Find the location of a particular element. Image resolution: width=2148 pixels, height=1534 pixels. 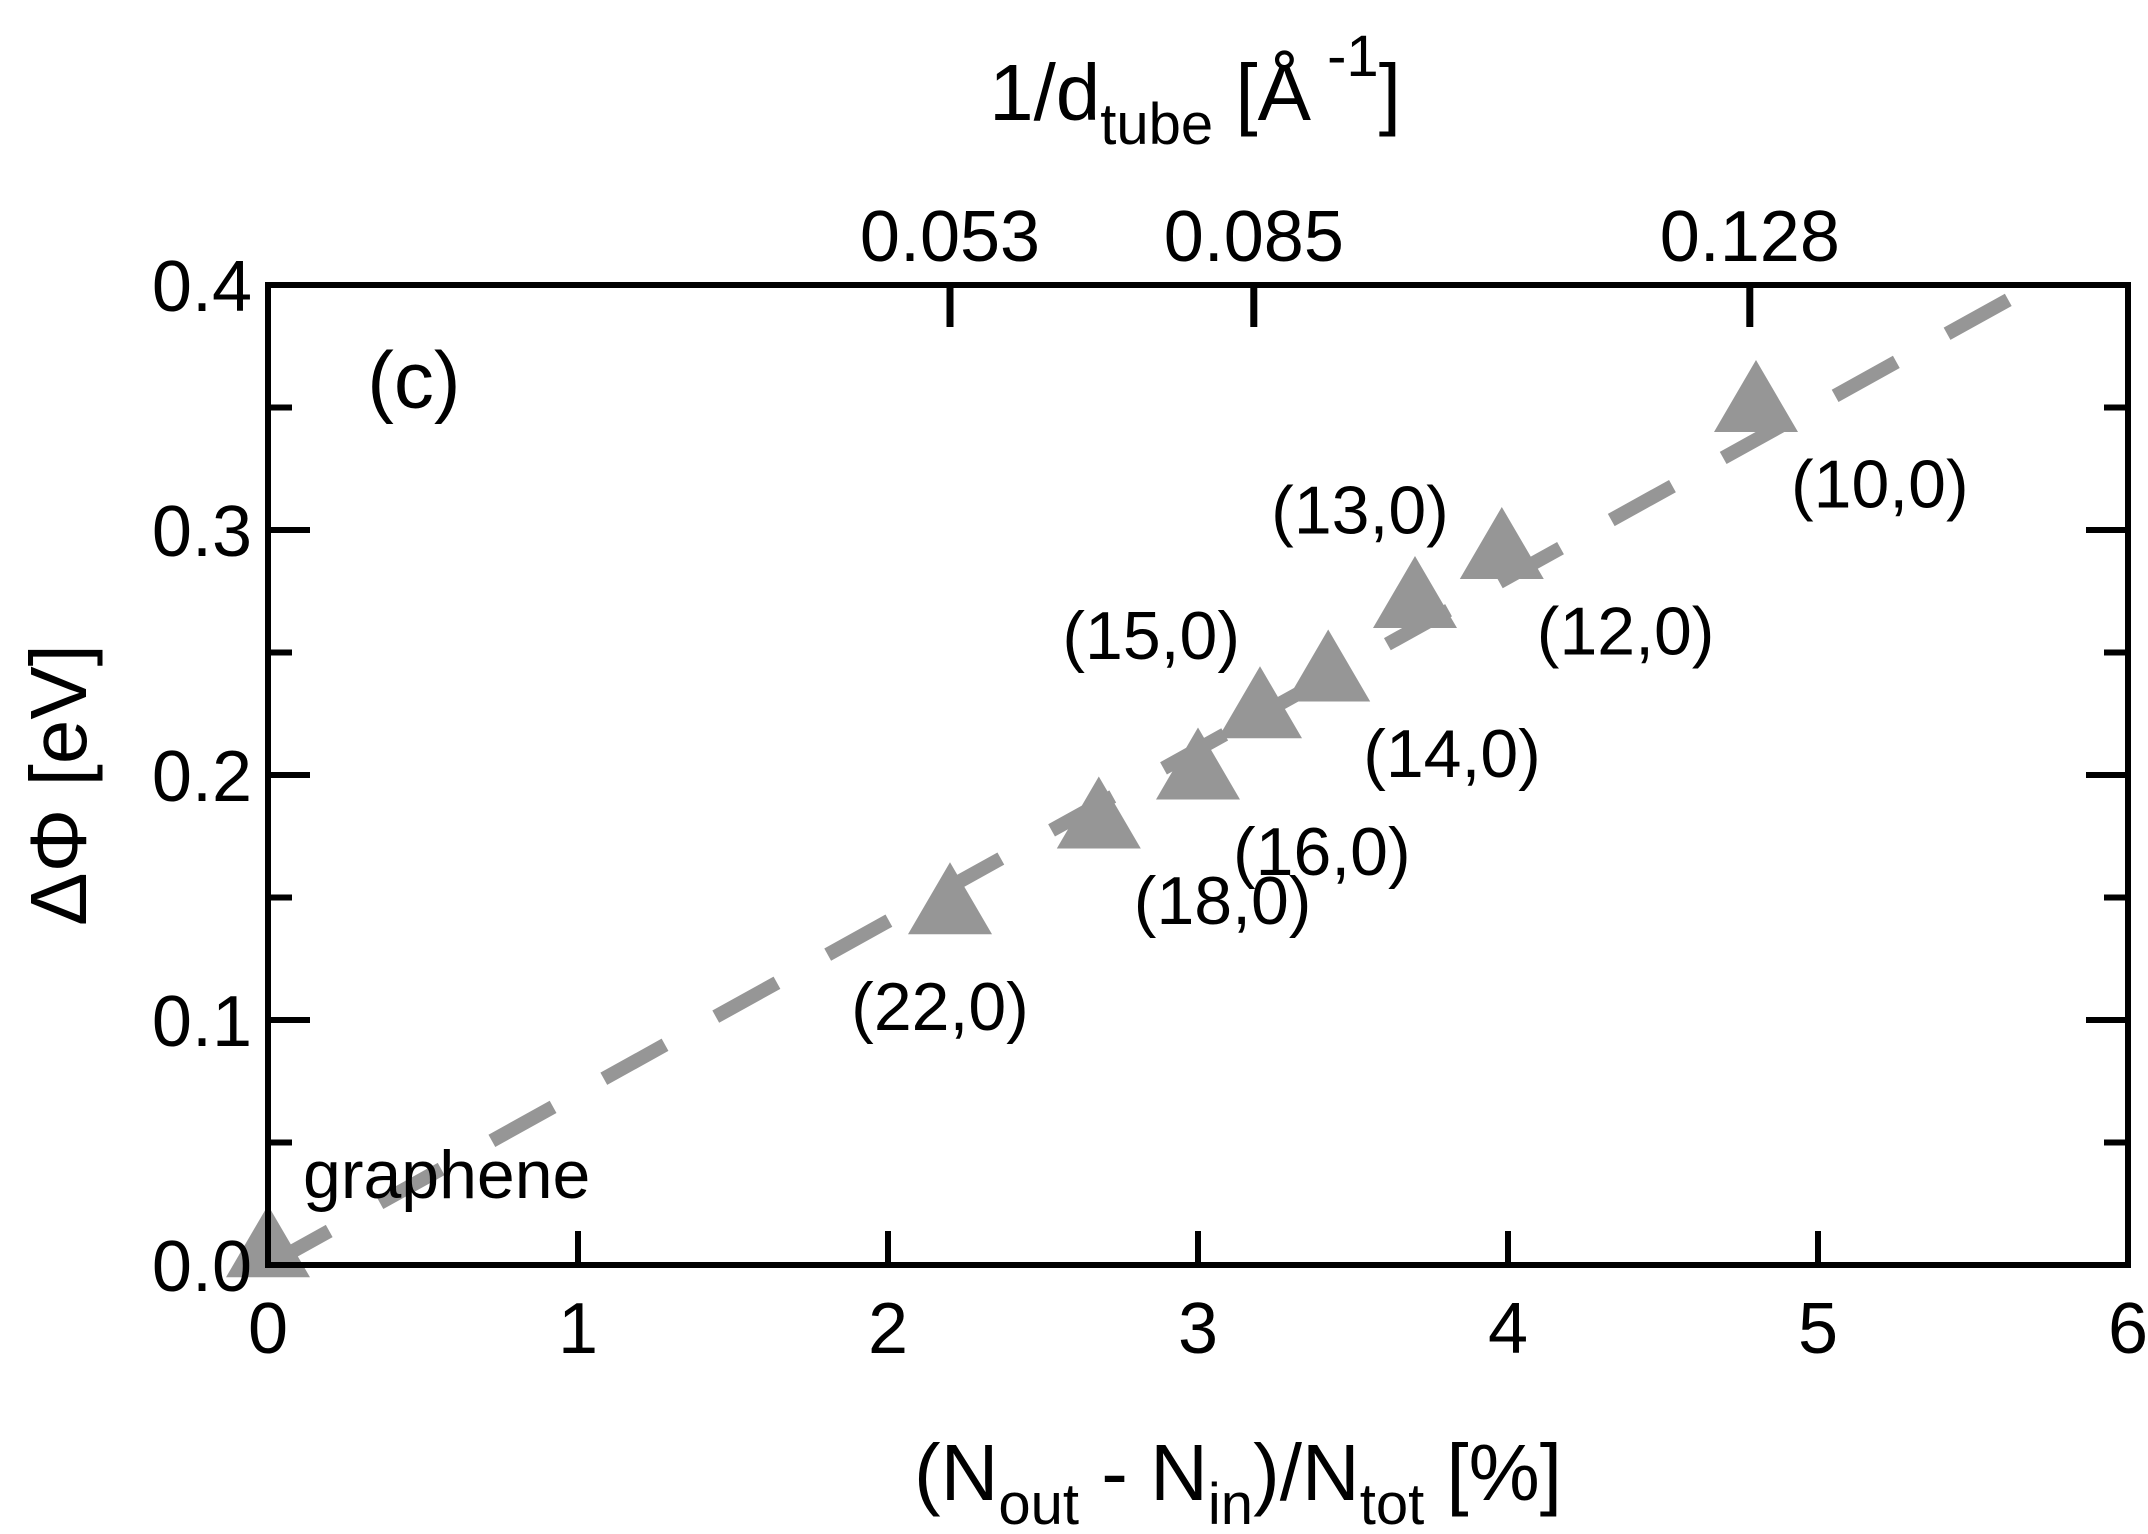

point-label: (15,0) is located at coordinates (1151, 636).